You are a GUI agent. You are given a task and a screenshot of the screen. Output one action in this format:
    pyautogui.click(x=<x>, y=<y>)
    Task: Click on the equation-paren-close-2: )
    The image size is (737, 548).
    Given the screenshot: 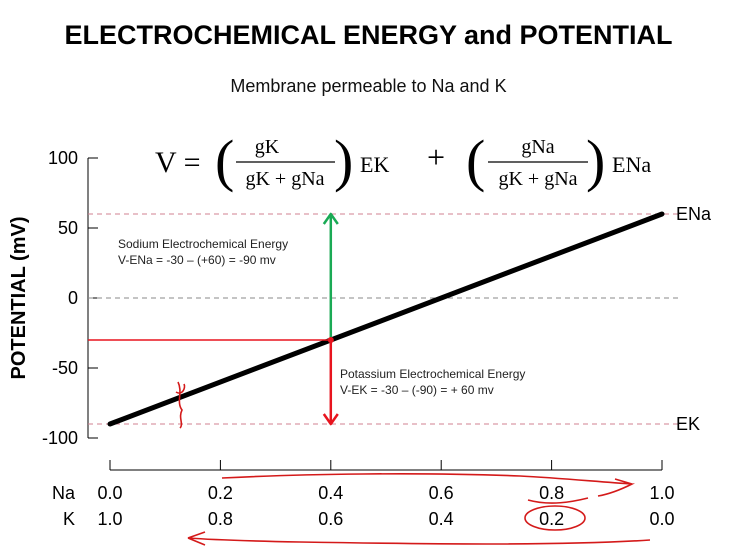 What is the action you would take?
    pyautogui.click(x=595, y=160)
    